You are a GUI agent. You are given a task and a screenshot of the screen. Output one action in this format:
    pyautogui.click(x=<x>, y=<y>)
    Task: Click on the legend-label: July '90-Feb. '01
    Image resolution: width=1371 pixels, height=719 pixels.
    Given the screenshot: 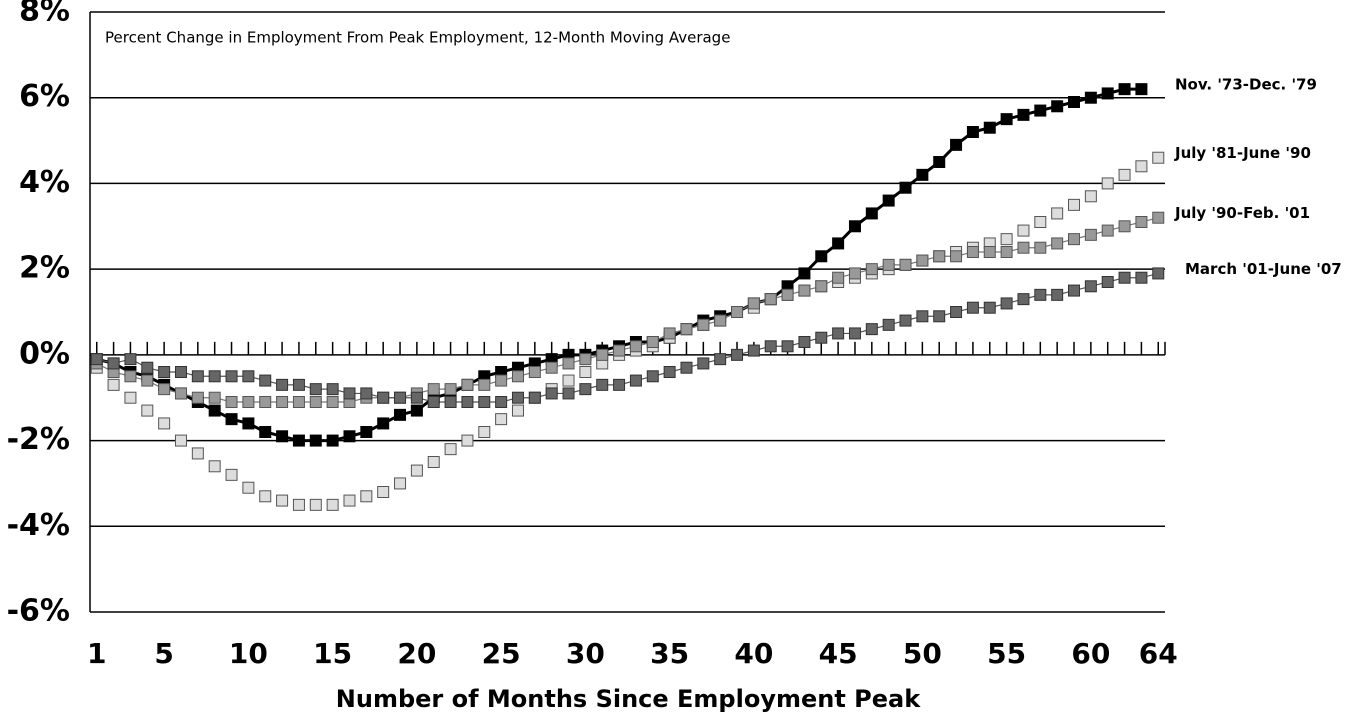 What is the action you would take?
    pyautogui.click(x=1242, y=213)
    